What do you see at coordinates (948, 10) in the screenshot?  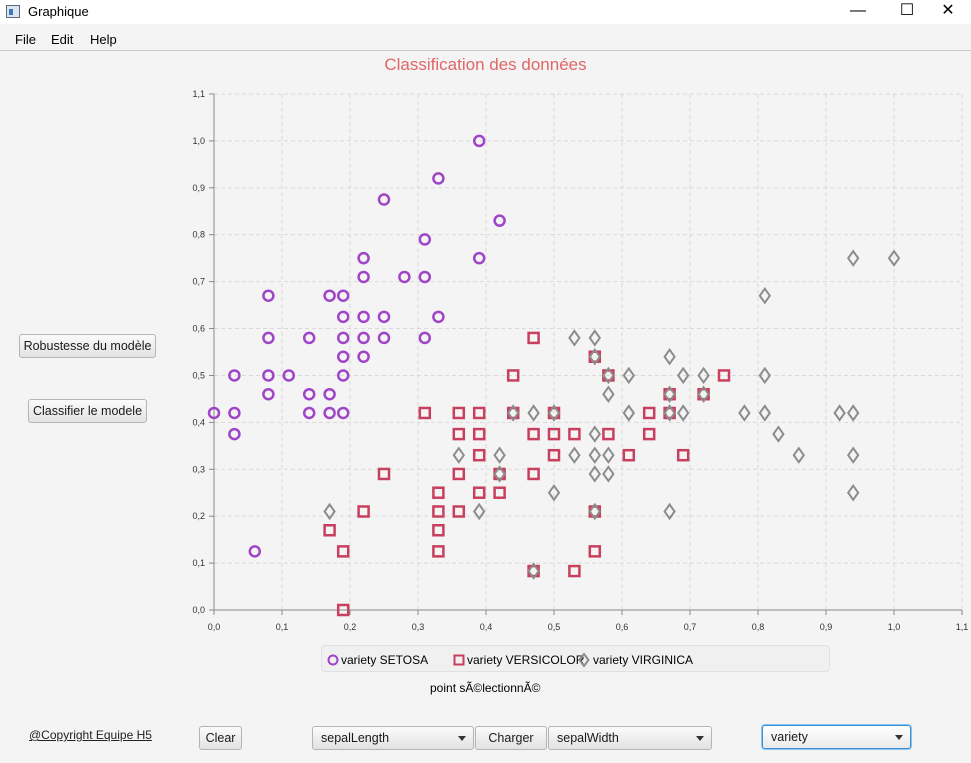 I see `close-button: ✕` at bounding box center [948, 10].